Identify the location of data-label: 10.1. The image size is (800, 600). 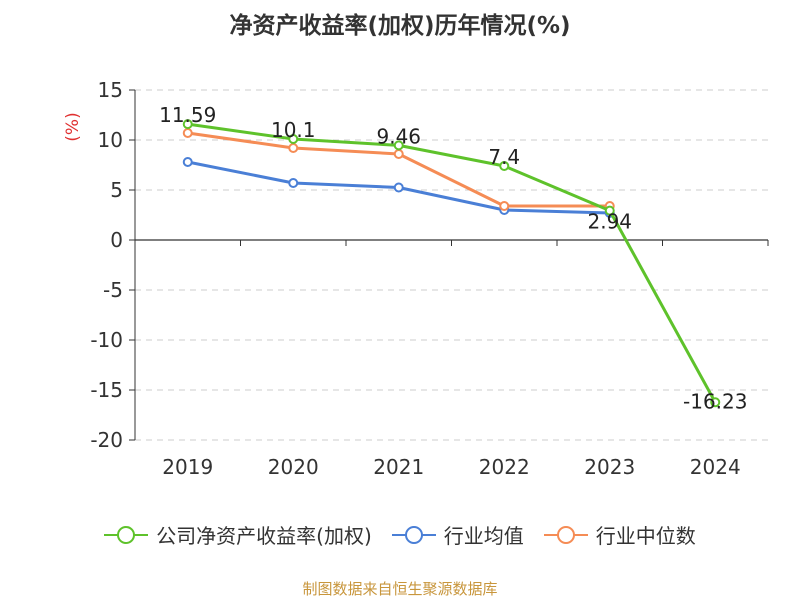
(293, 130).